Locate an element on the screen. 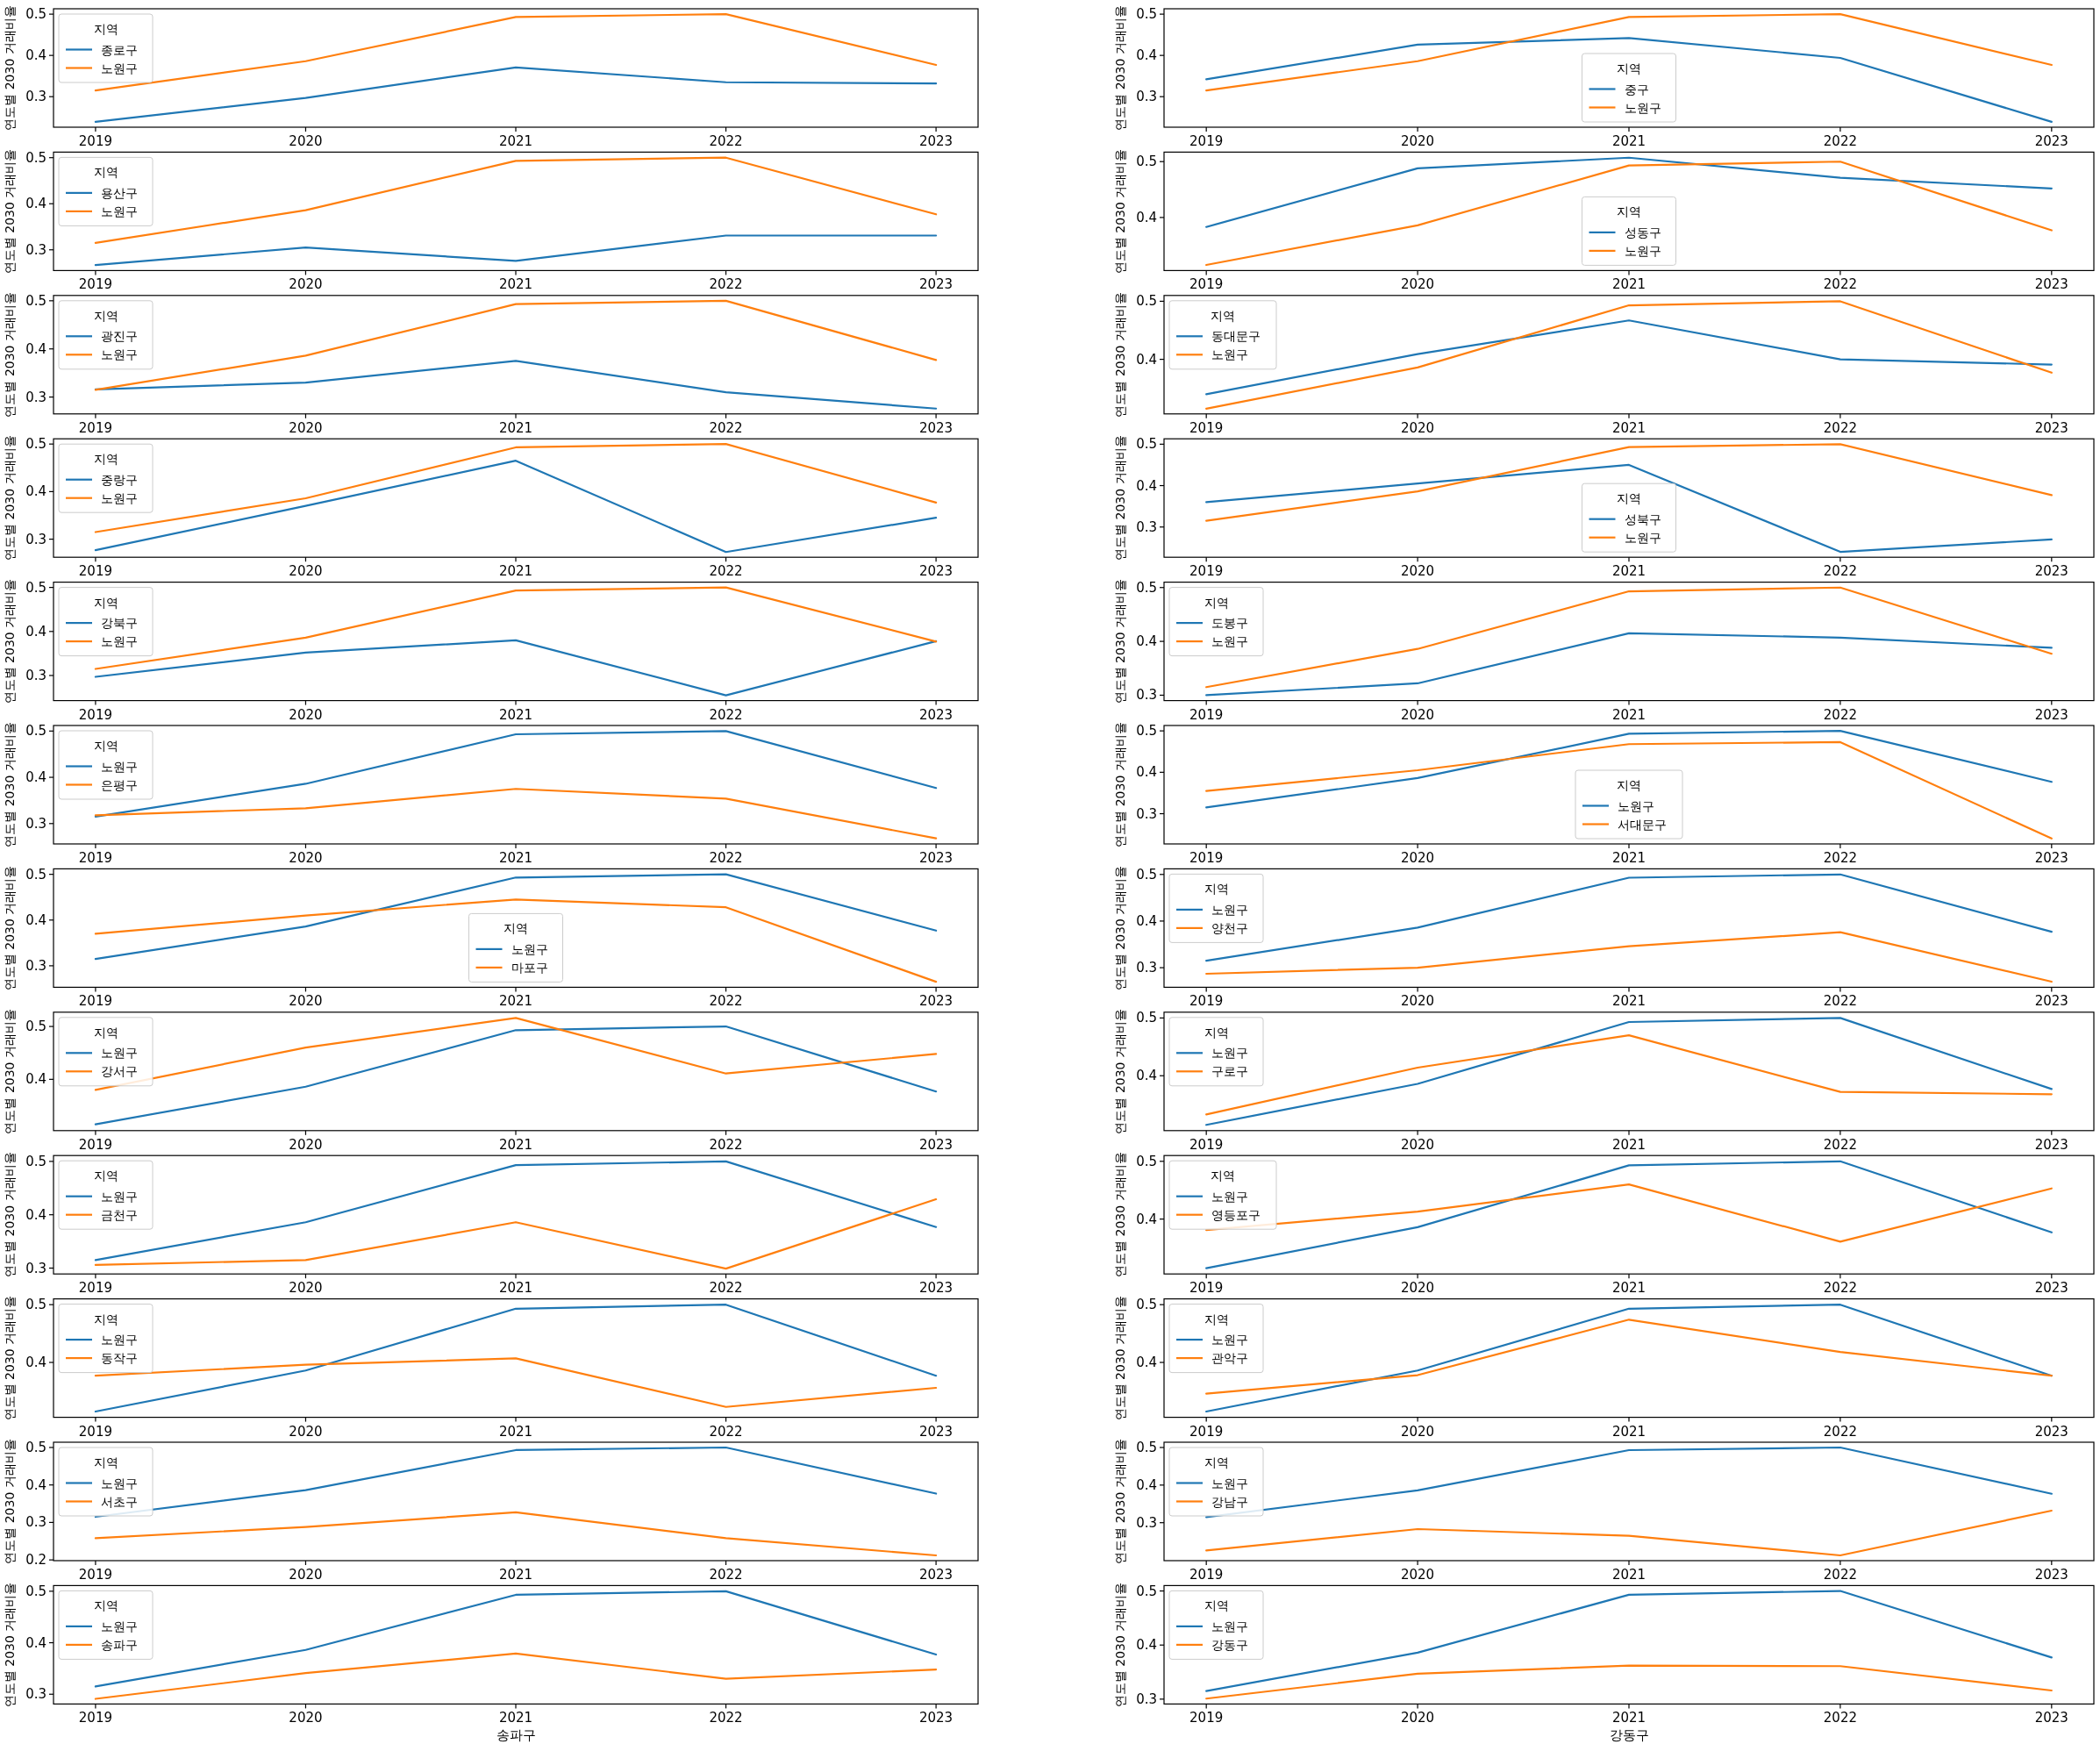 The width and height of the screenshot is (2100, 1744). legend-label: 성동구 is located at coordinates (1642, 232).